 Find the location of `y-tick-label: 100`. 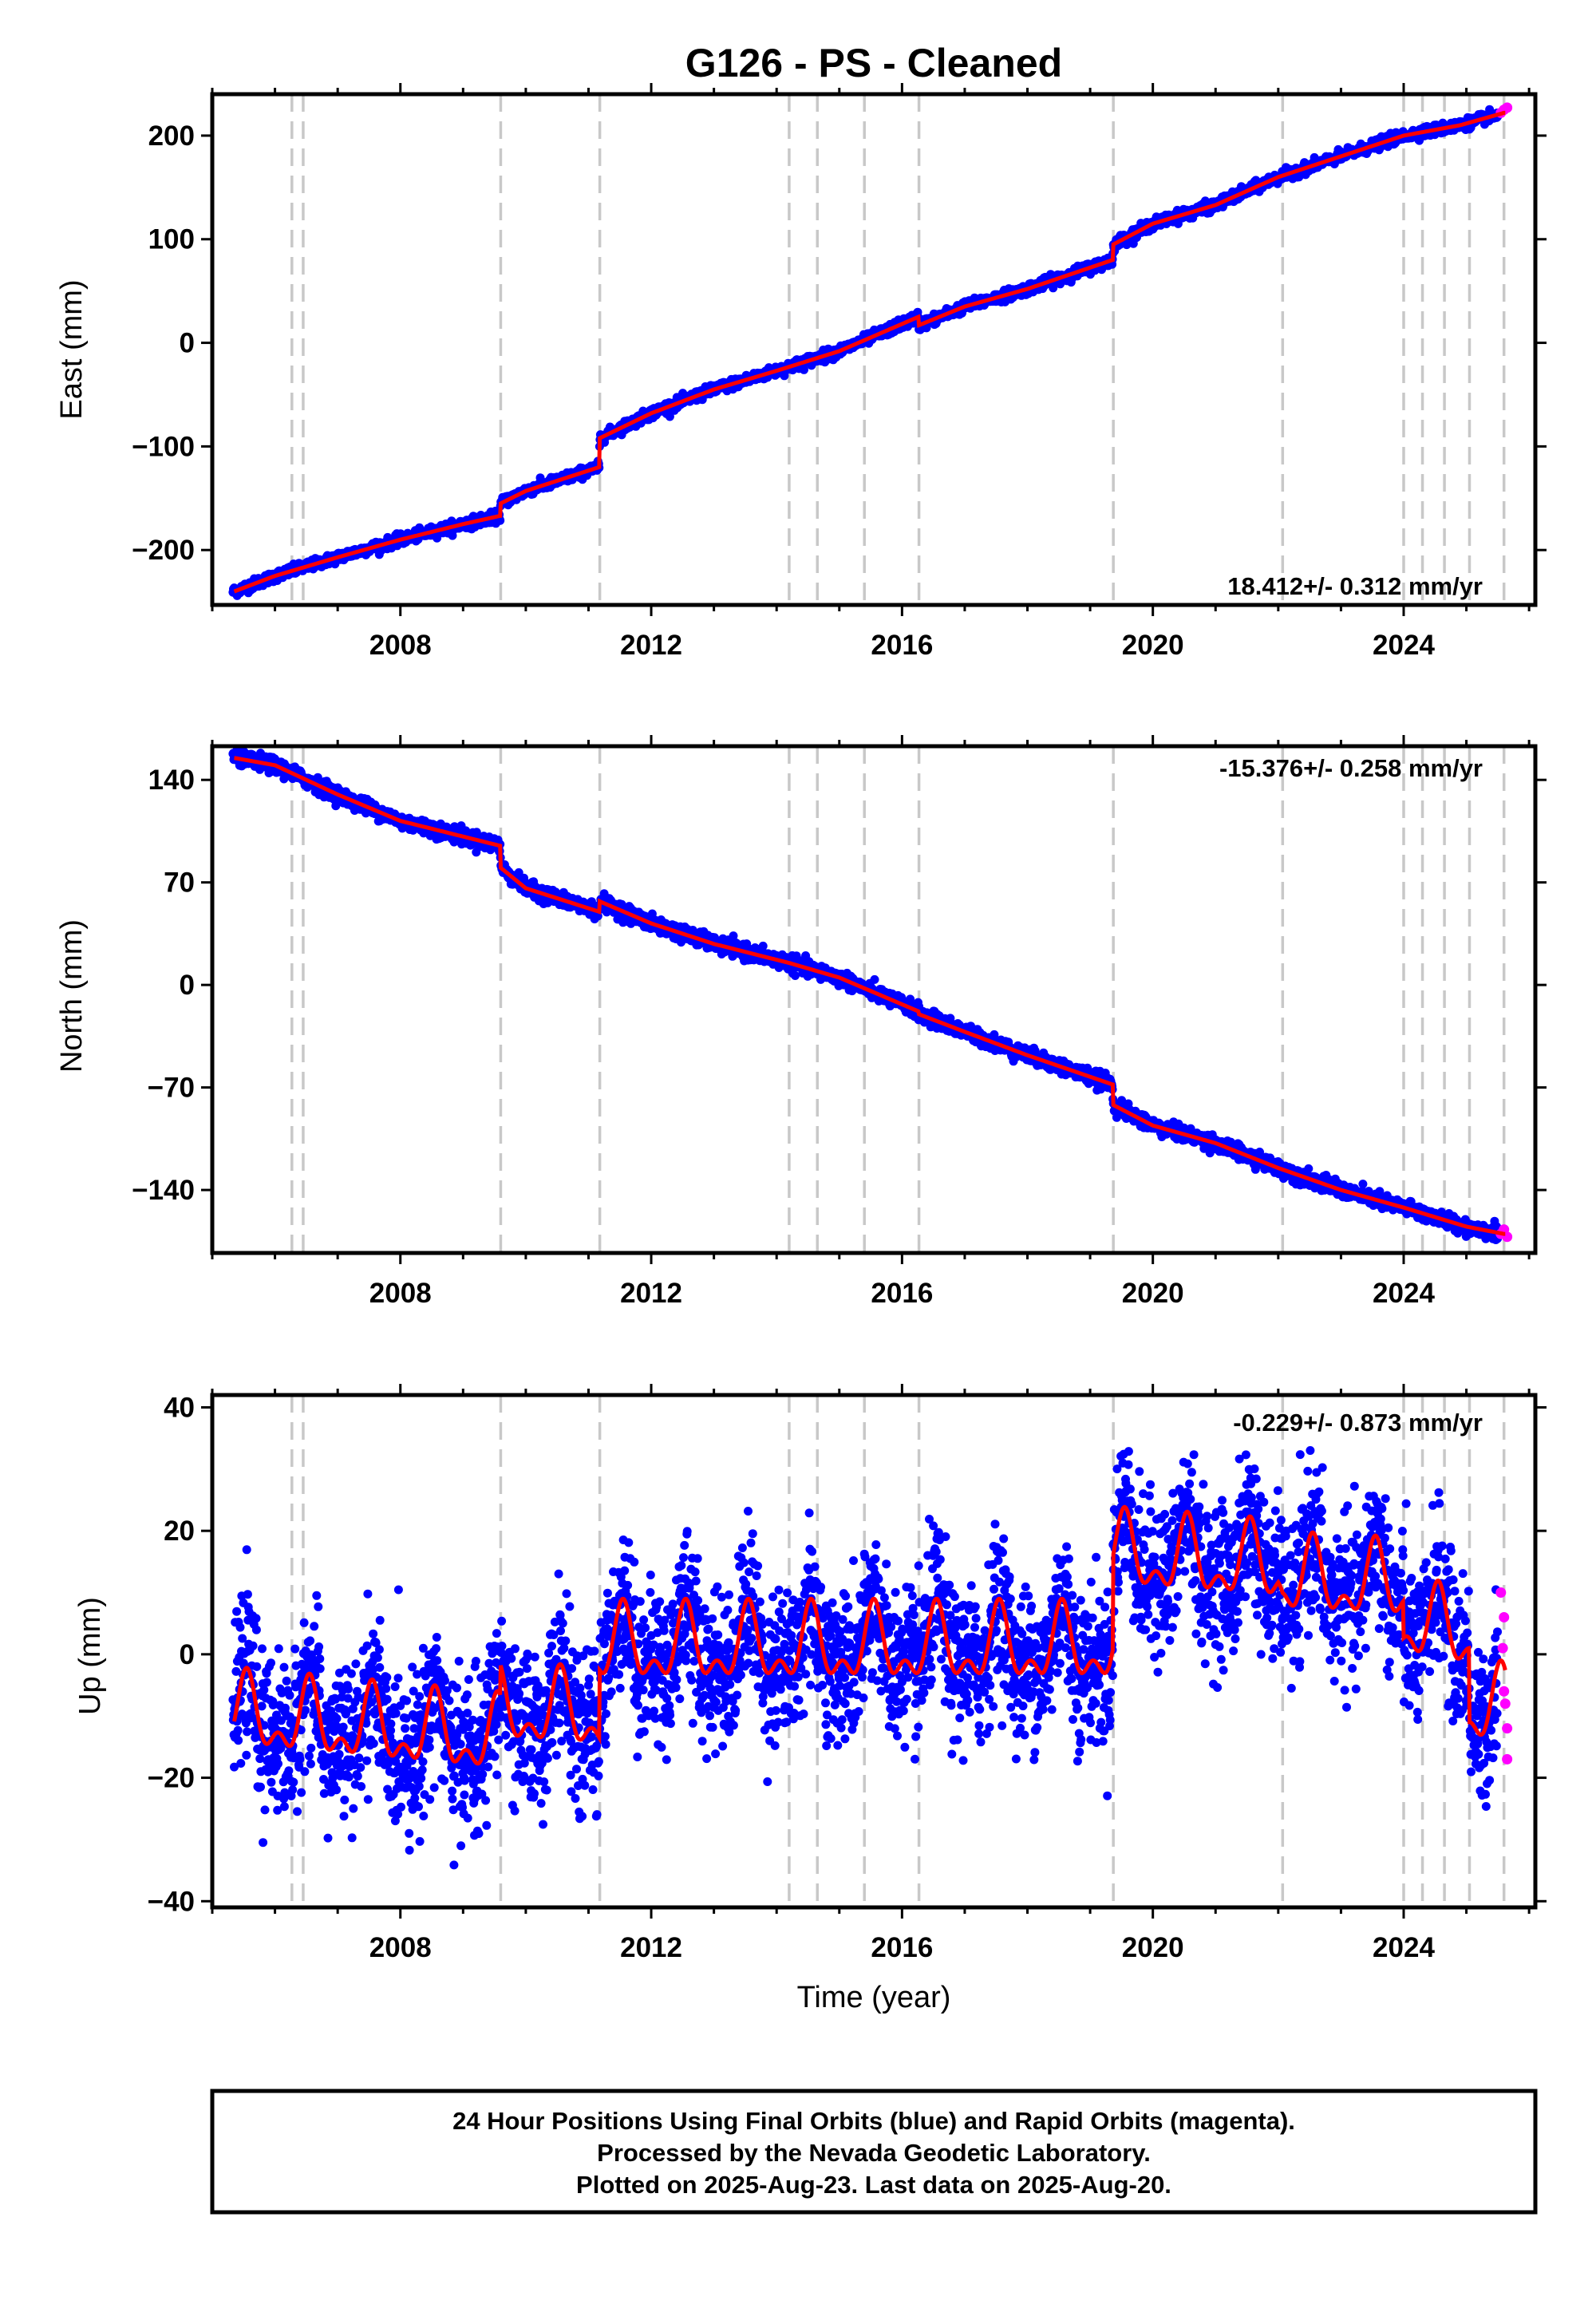

y-tick-label: 100 is located at coordinates (171, 239).